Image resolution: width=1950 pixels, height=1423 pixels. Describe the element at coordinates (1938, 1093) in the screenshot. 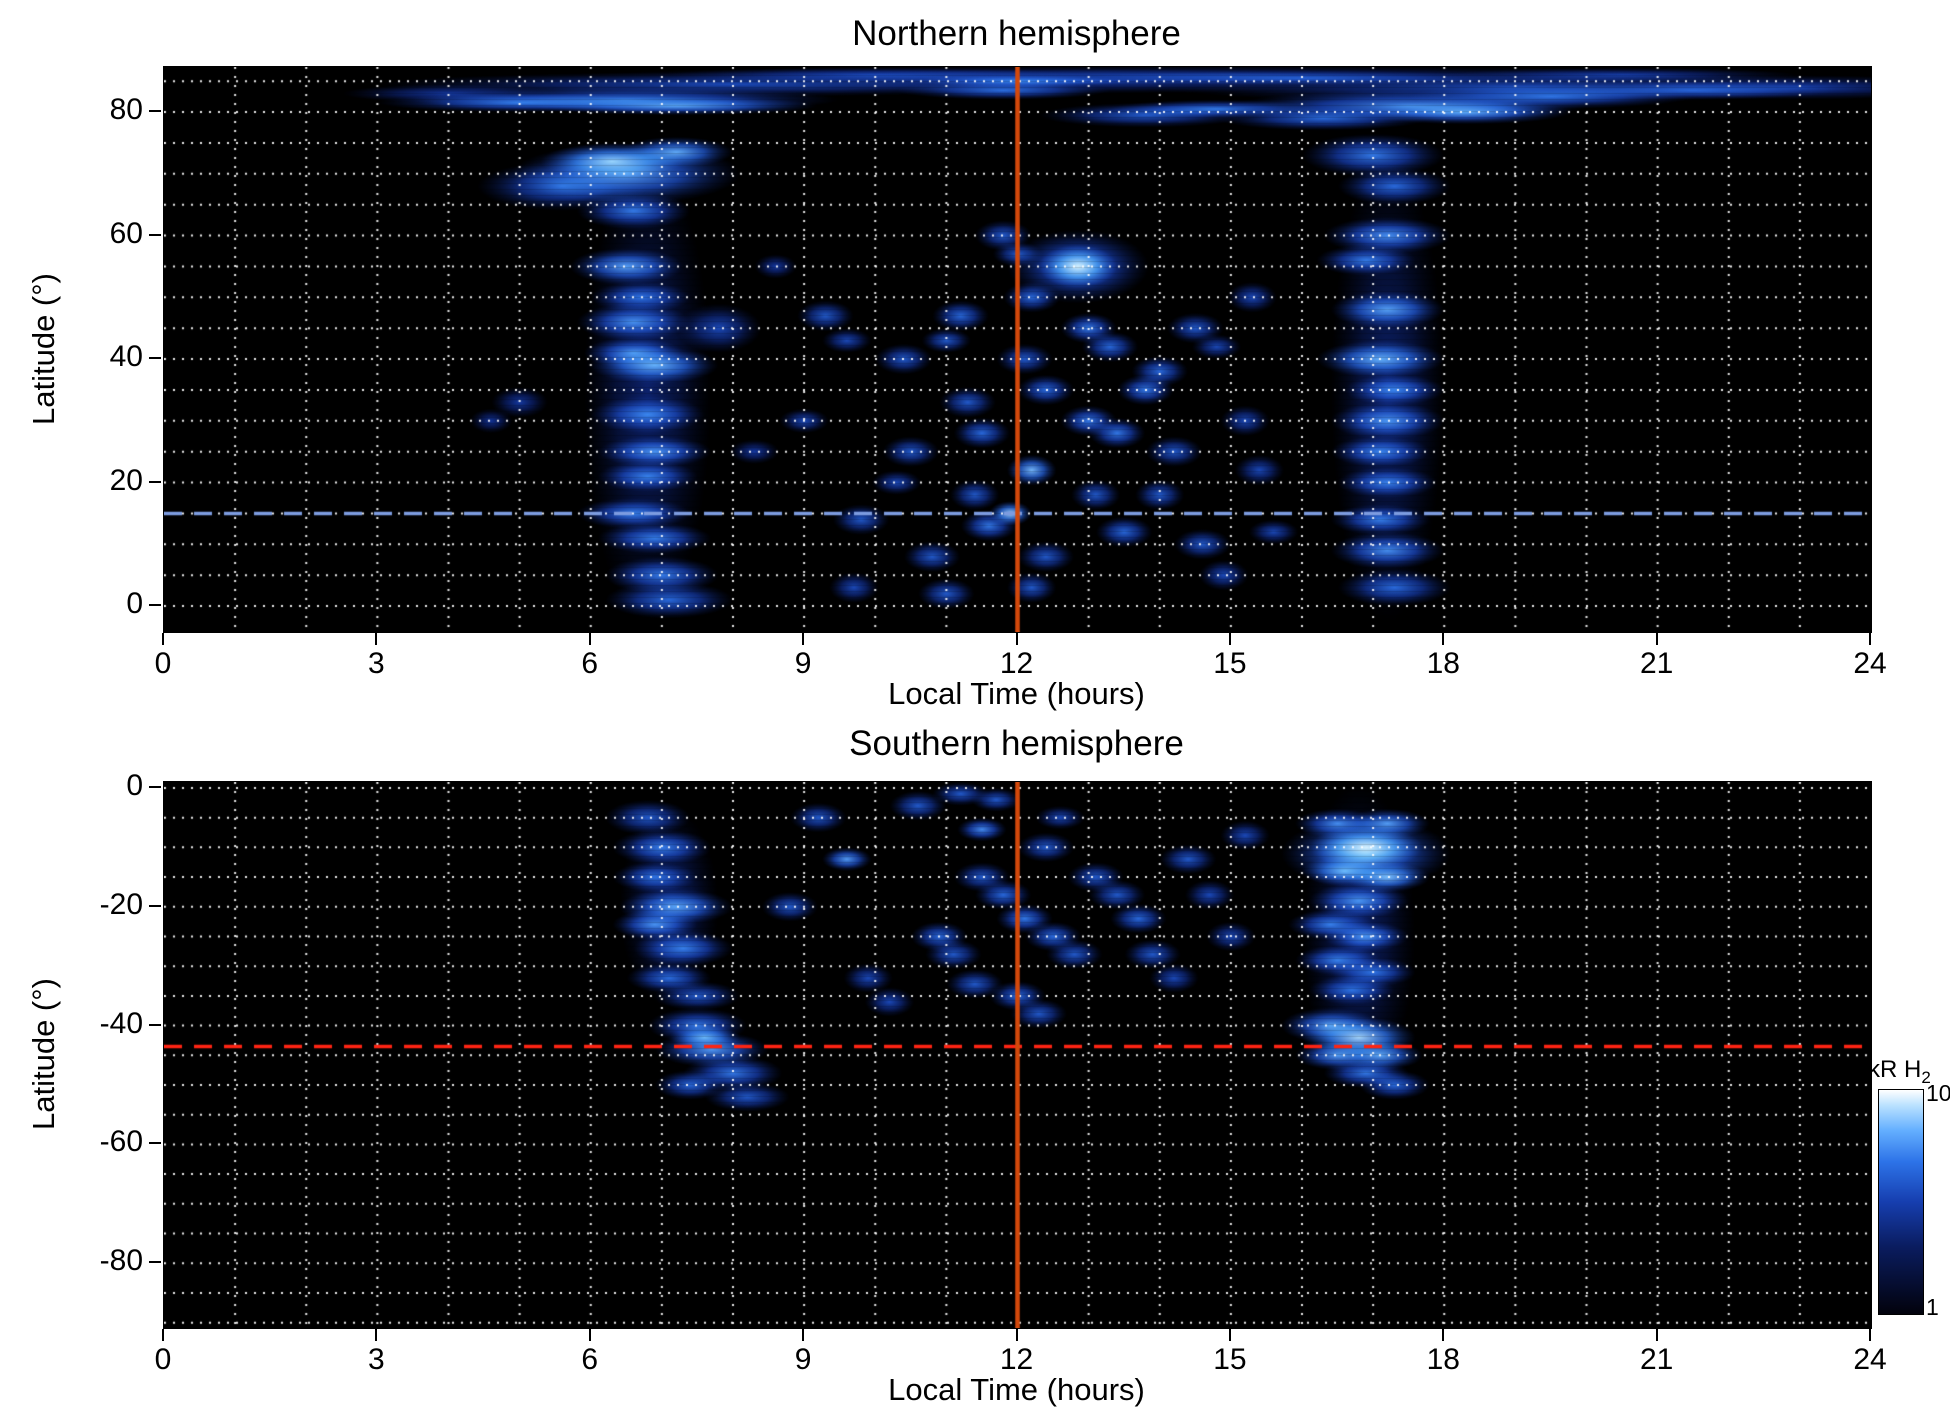

I see `colorbar-max-label: 10` at that location.